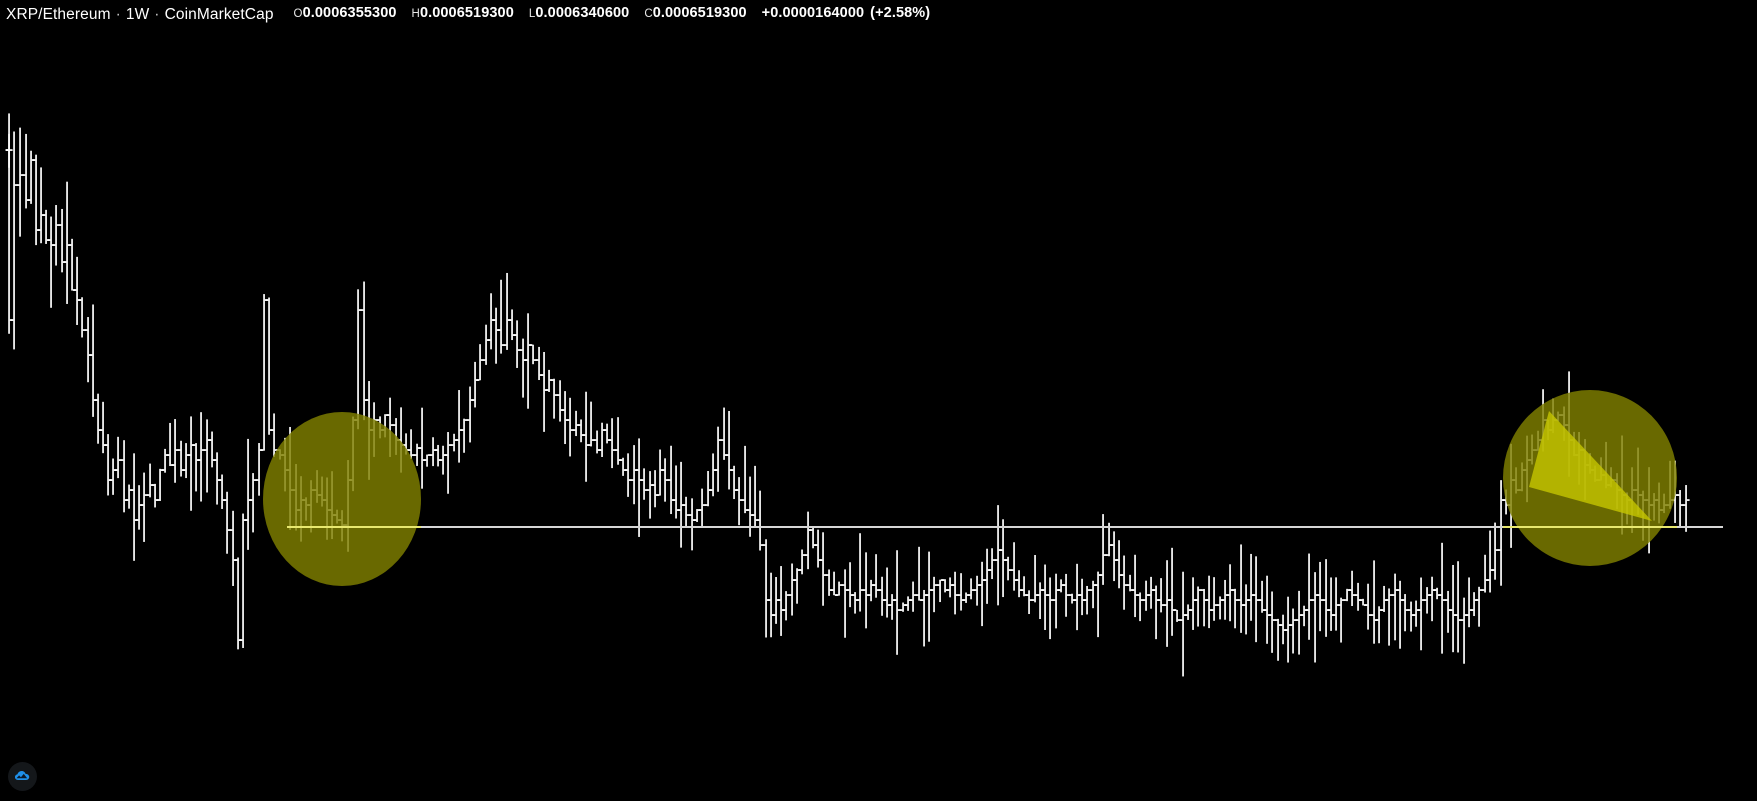 The height and width of the screenshot is (801, 1757). Describe the element at coordinates (1072, 527) in the screenshot. I see `support-line` at that location.